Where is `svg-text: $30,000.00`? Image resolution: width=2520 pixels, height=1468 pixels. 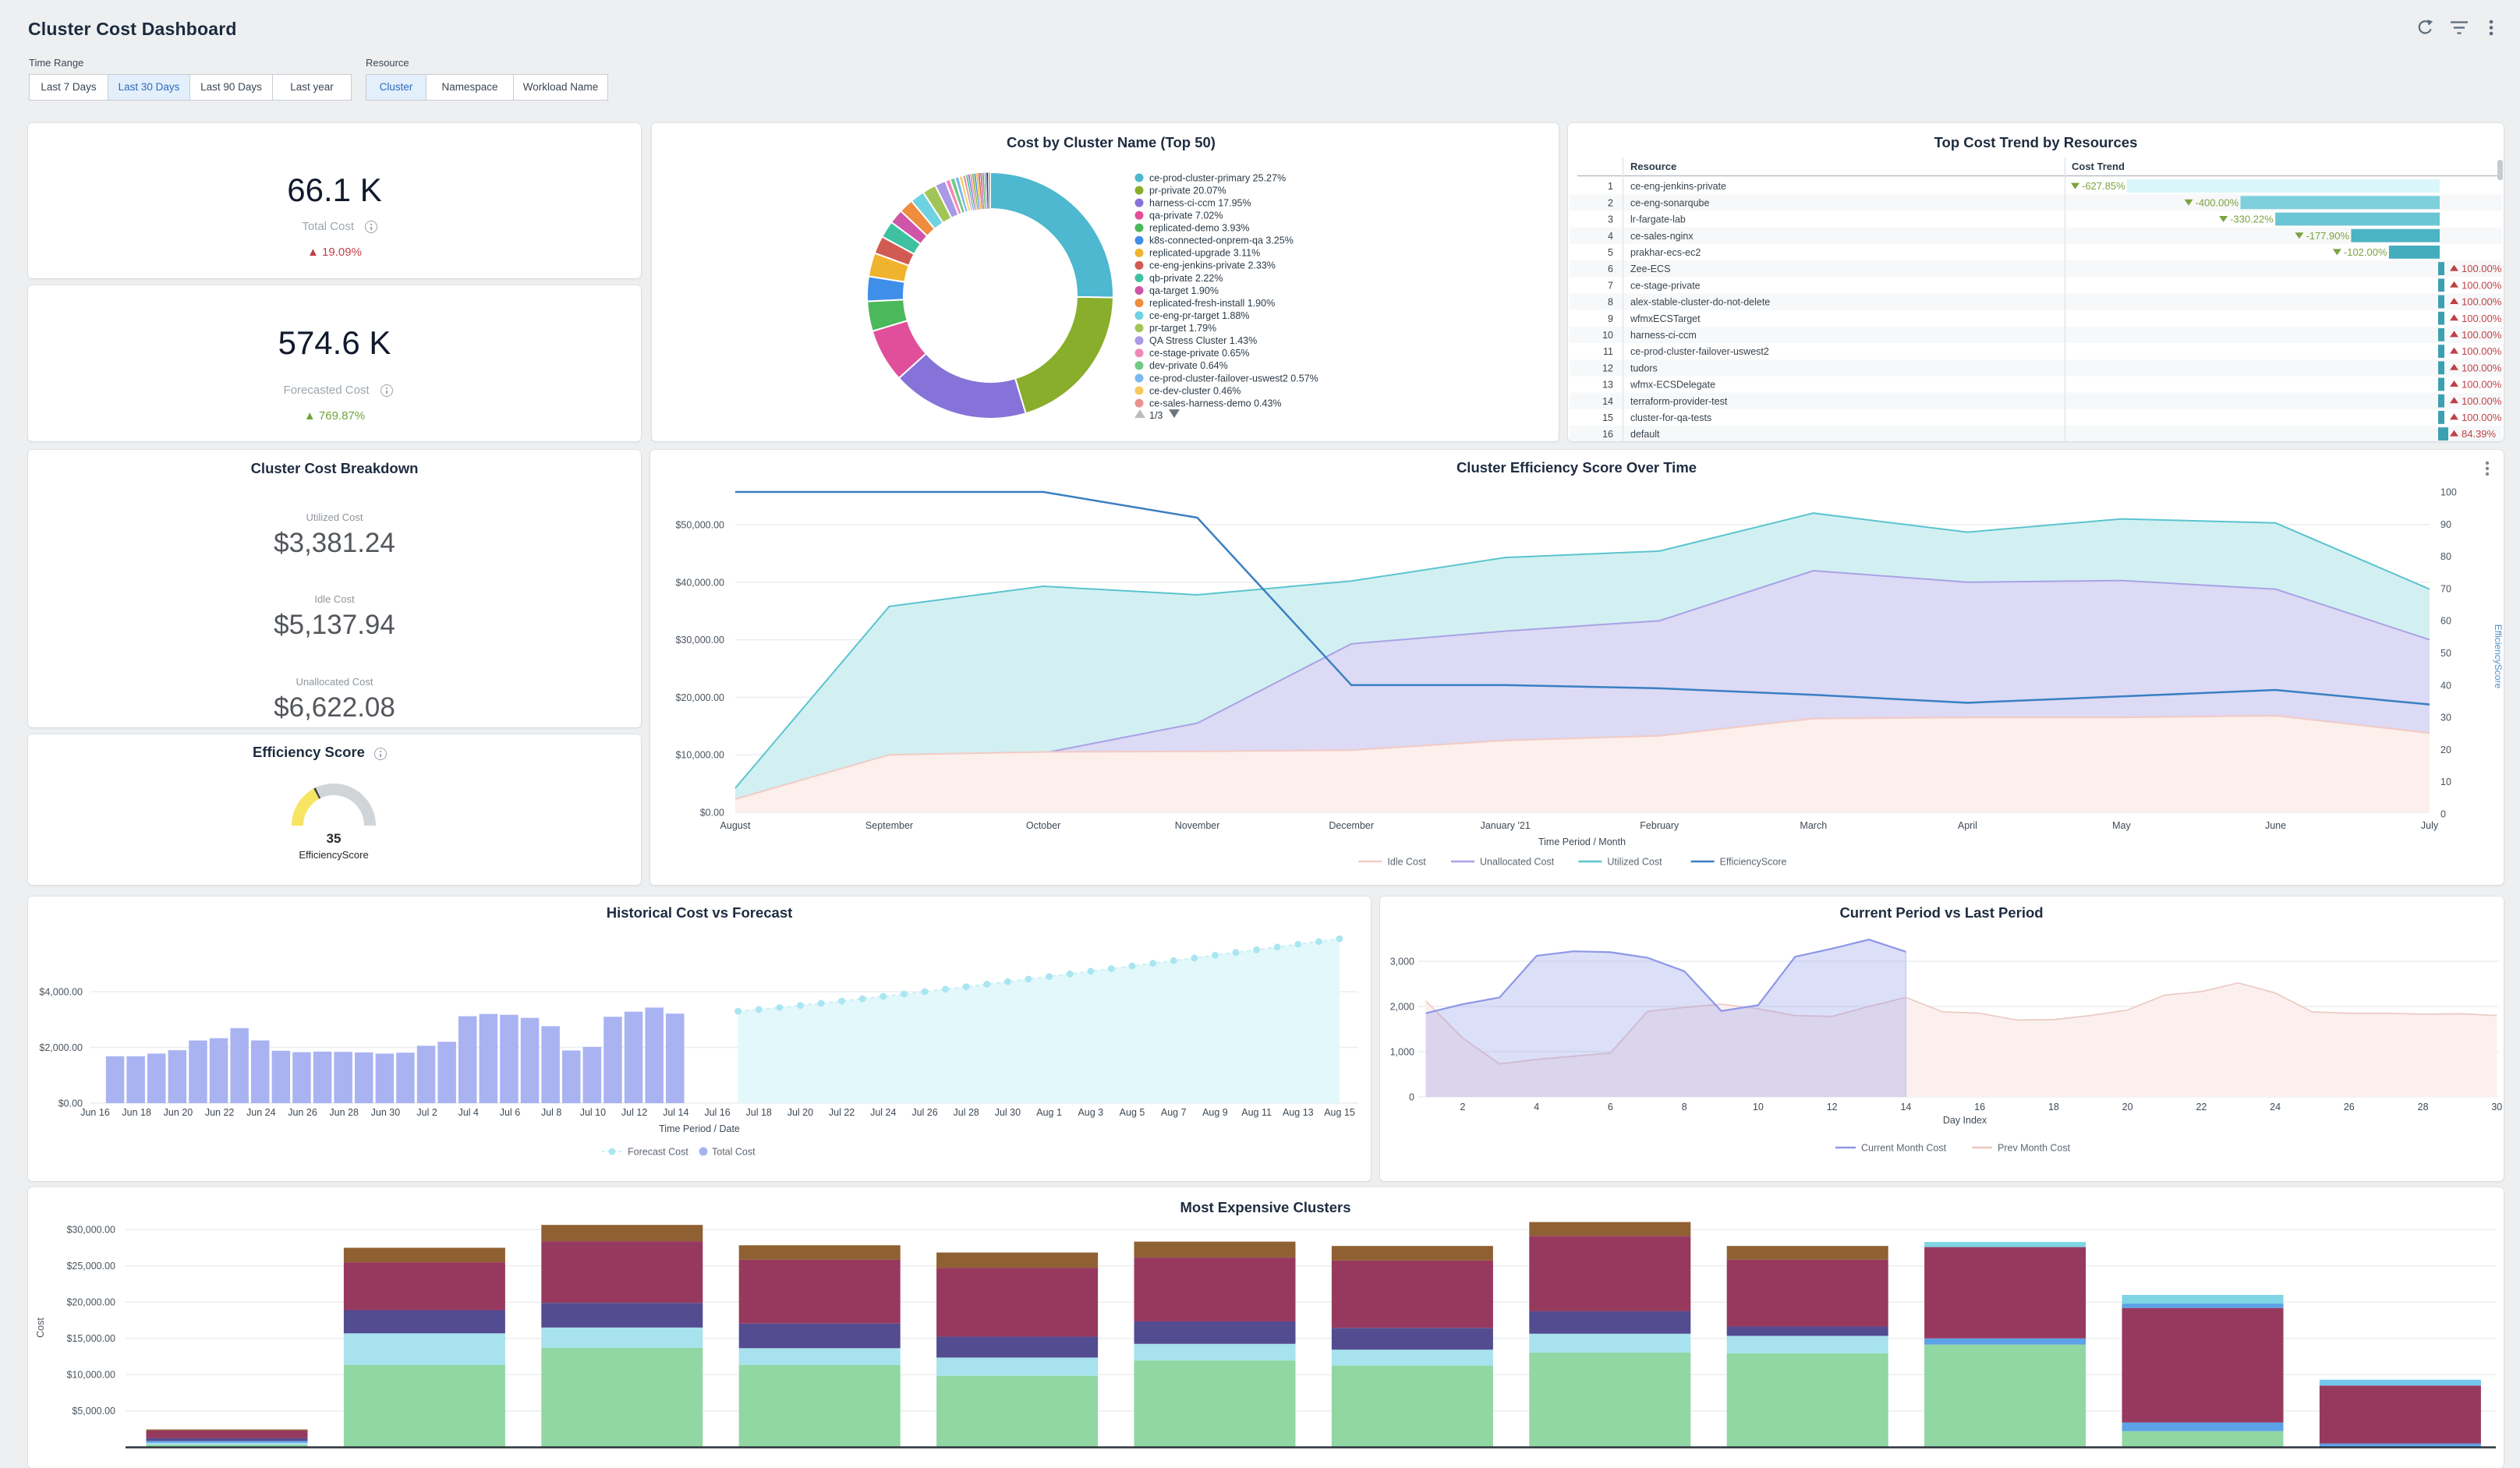
svg-text: $30,000.00 is located at coordinates (700, 640).